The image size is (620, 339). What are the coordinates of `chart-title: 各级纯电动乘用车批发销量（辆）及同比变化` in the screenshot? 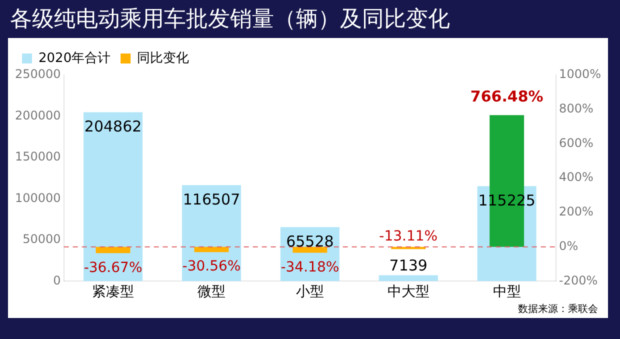 It's located at (230, 20).